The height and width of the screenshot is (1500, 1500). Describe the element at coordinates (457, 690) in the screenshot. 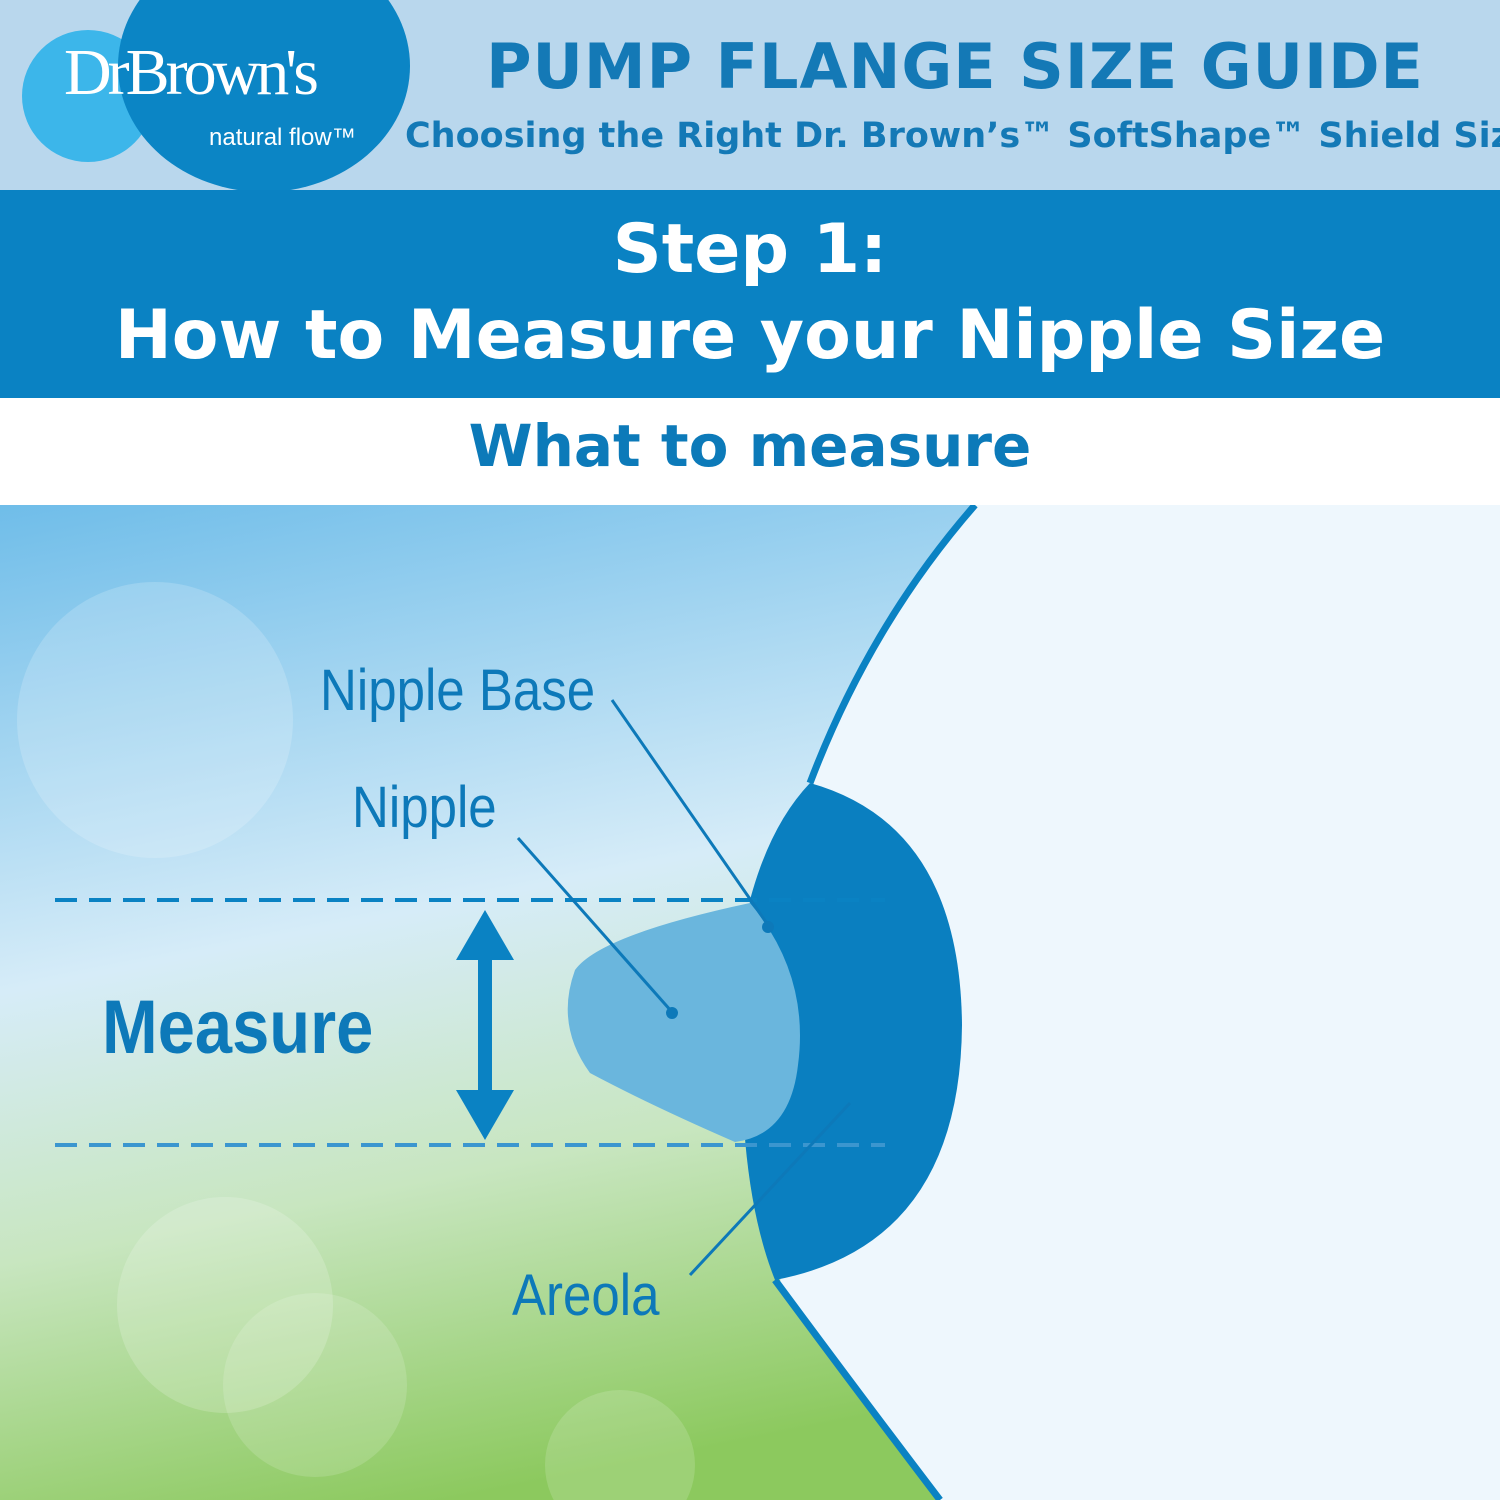

I see `nipple-base-label: Nipple Base` at that location.